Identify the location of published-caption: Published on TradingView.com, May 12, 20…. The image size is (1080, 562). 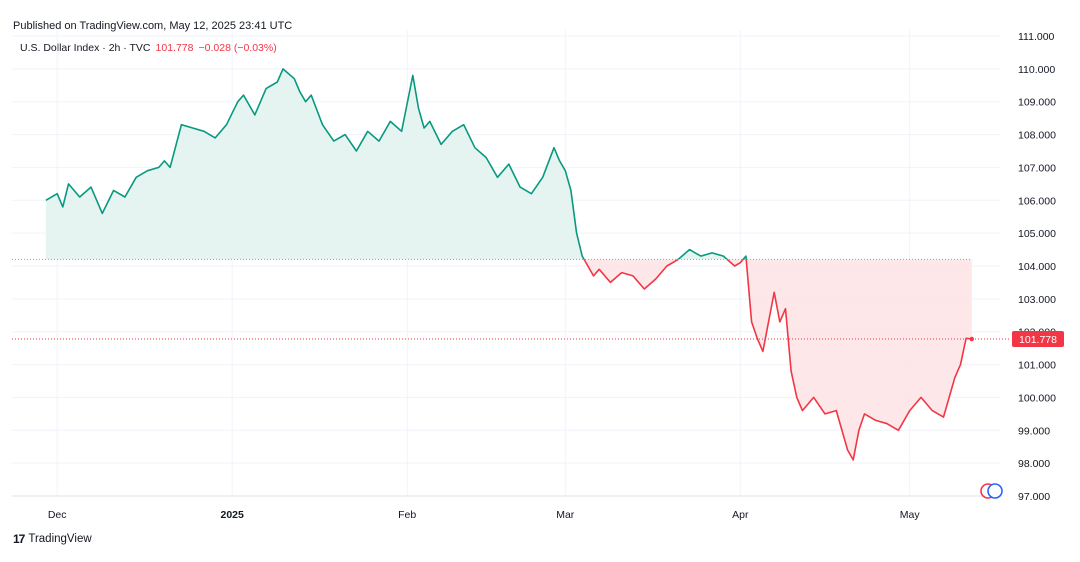
(153, 26).